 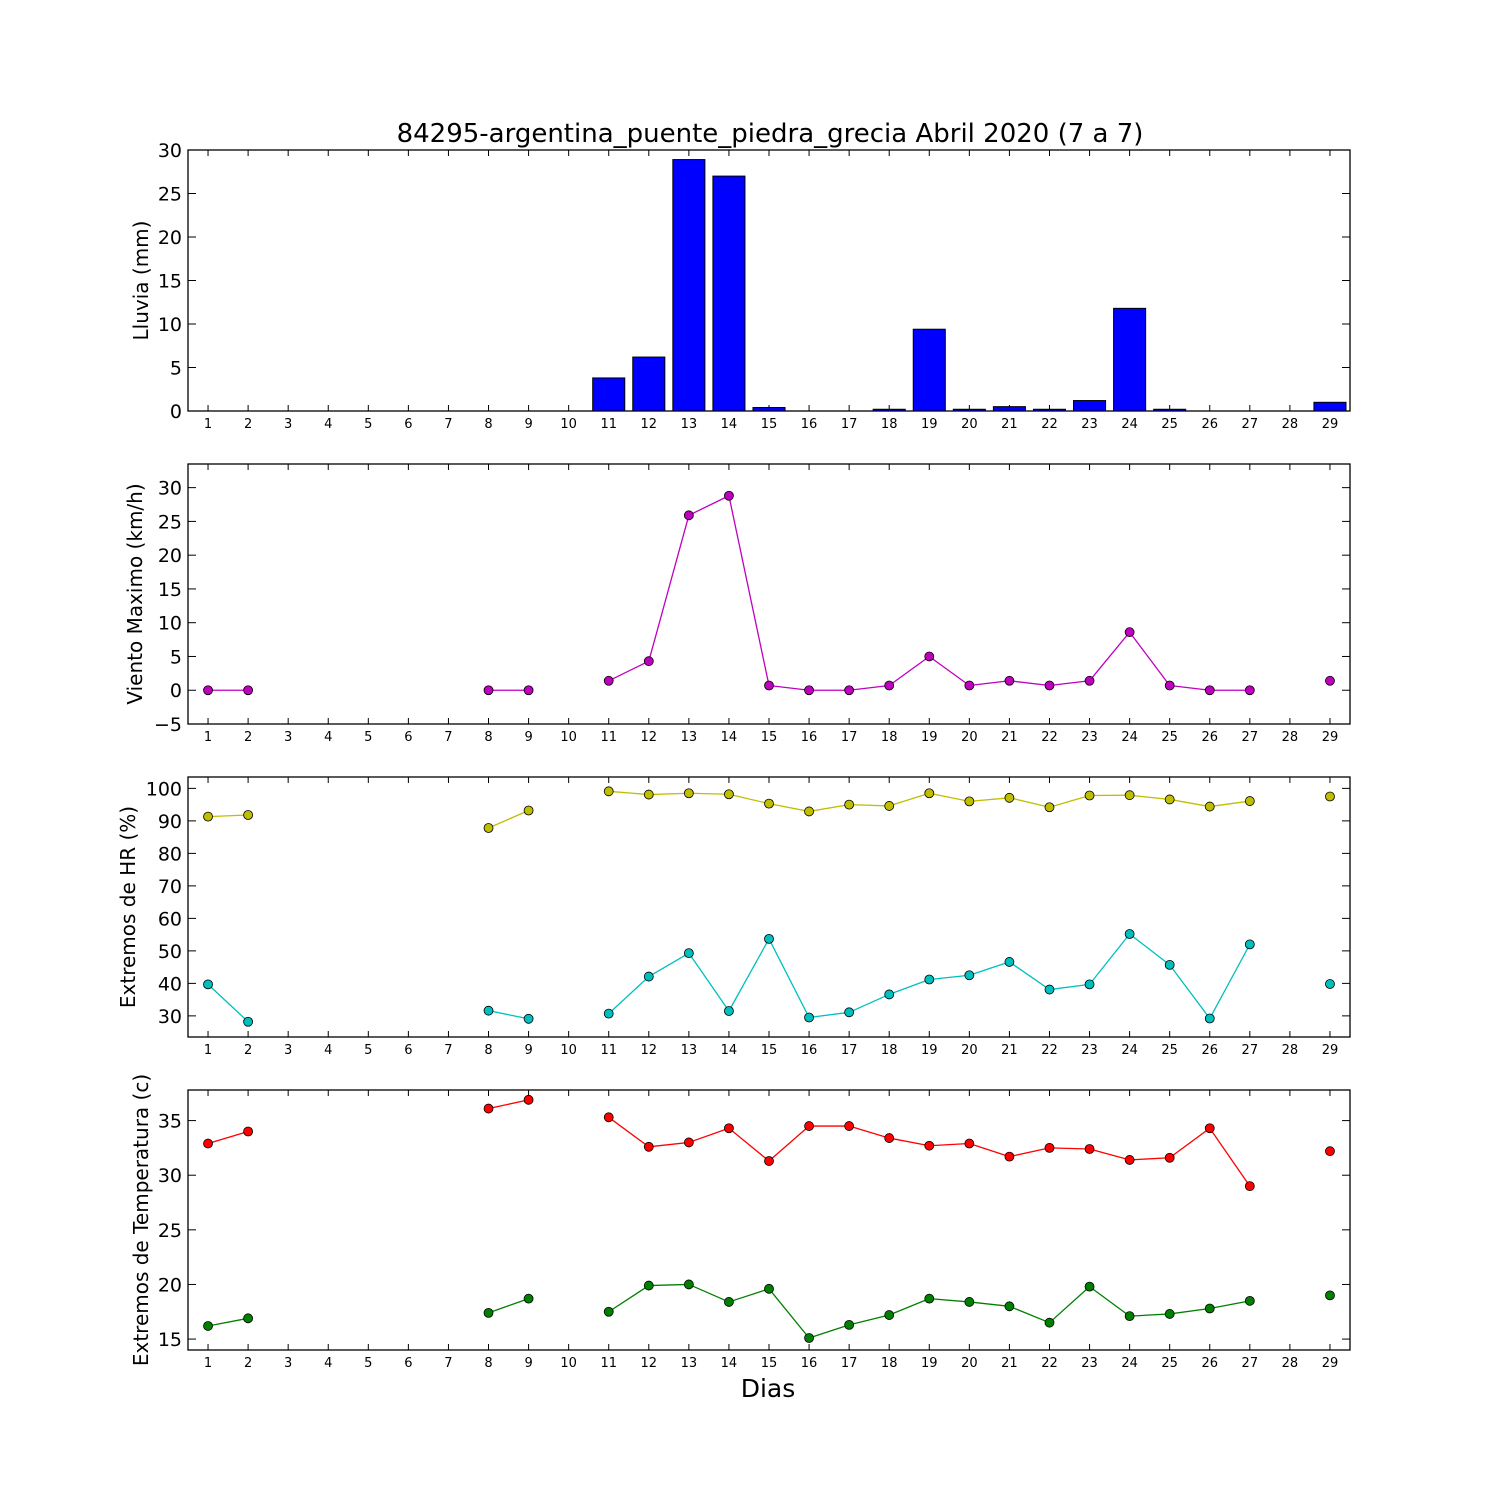 What do you see at coordinates (170, 887) in the screenshot?
I see `y-tick-label: 70` at bounding box center [170, 887].